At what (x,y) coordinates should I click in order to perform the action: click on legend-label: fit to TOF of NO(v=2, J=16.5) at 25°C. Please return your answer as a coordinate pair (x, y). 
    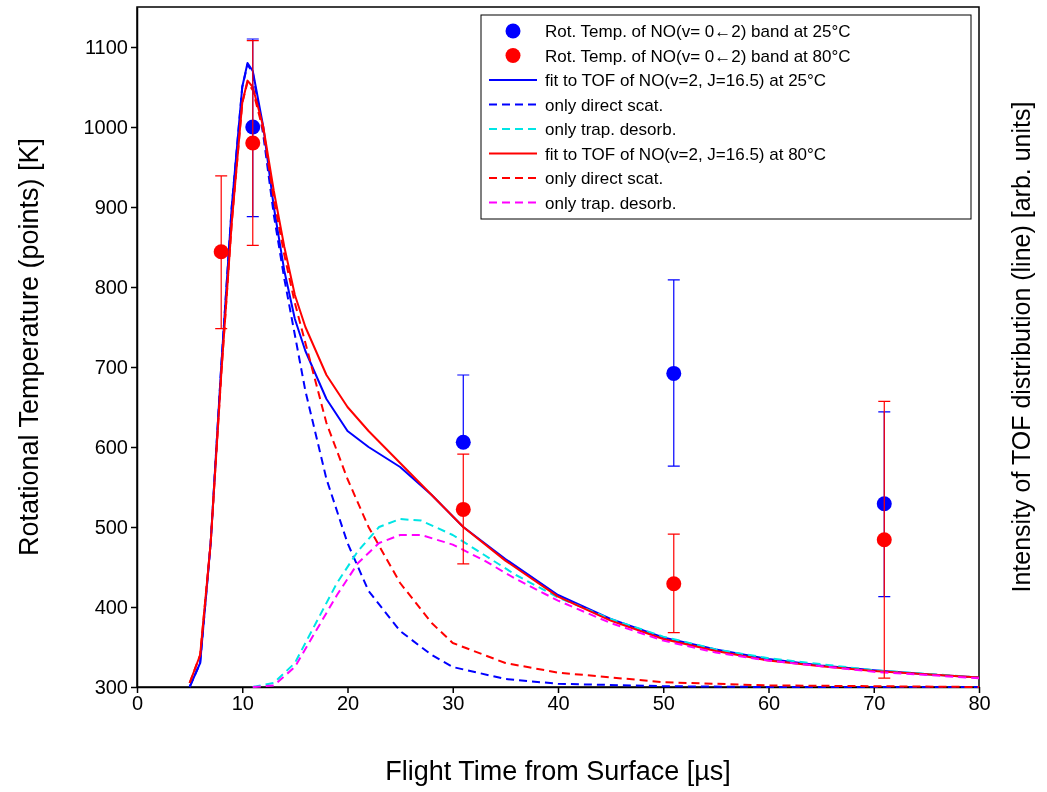
    Looking at the image, I should click on (686, 80).